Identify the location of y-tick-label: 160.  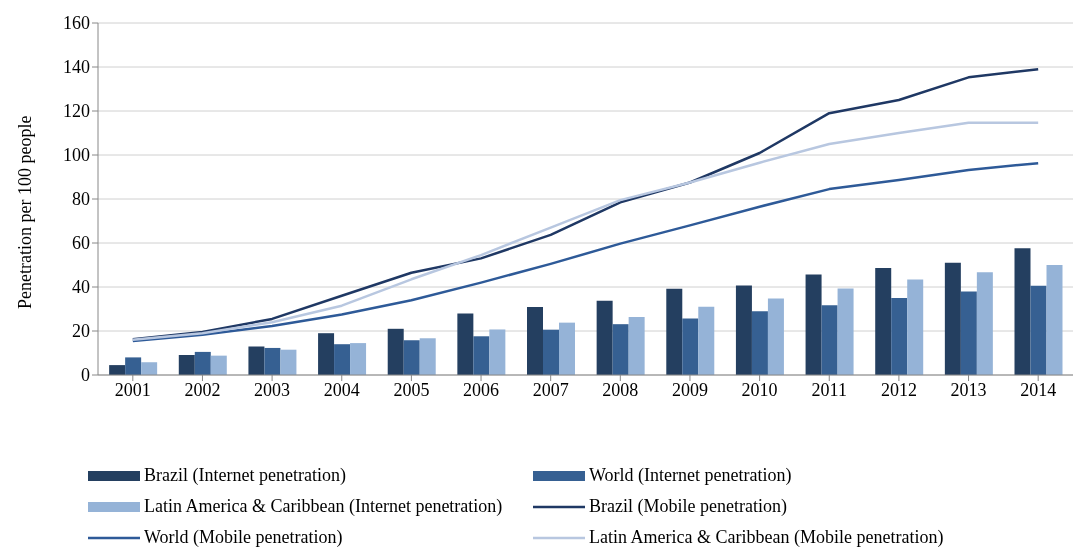
(76, 23).